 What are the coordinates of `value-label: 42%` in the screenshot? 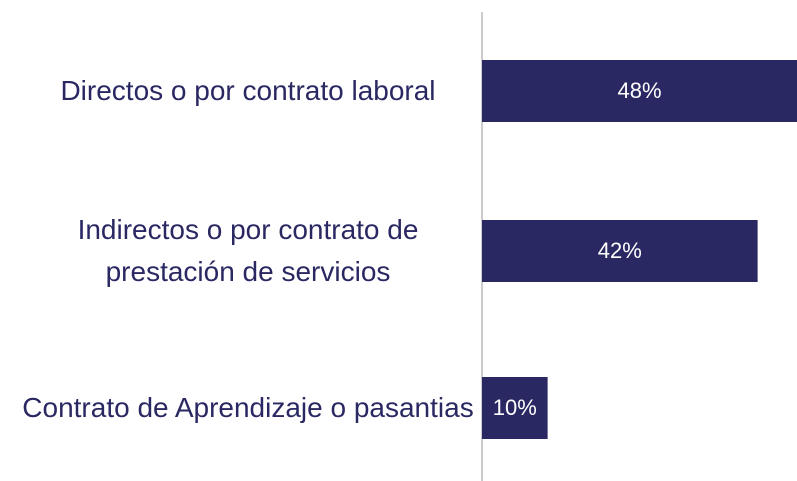 It's located at (620, 250).